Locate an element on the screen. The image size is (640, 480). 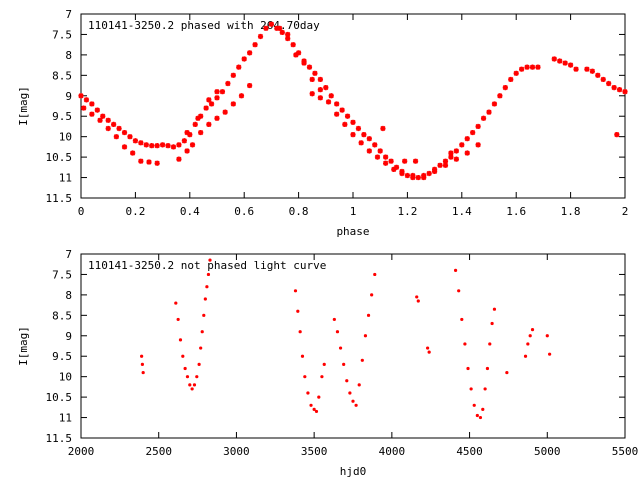
x-tick-label: 1.8 is located at coordinates (571, 211).